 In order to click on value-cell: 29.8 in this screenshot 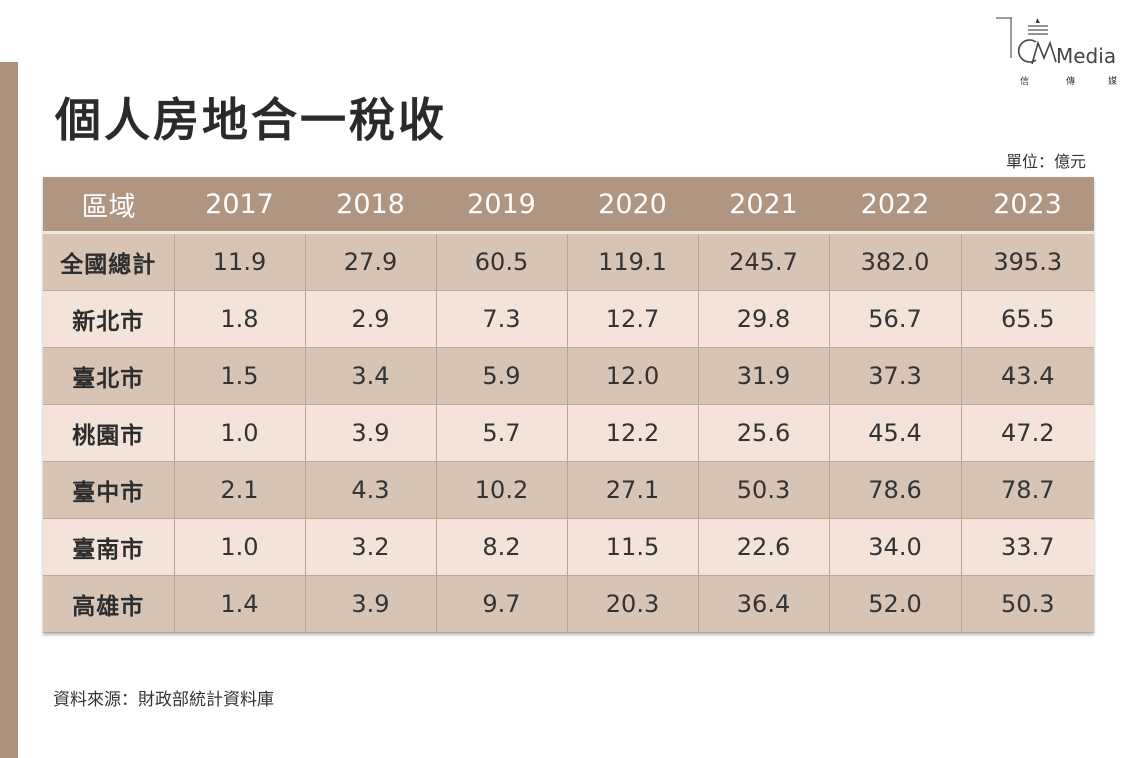, I will do `click(764, 319)`.